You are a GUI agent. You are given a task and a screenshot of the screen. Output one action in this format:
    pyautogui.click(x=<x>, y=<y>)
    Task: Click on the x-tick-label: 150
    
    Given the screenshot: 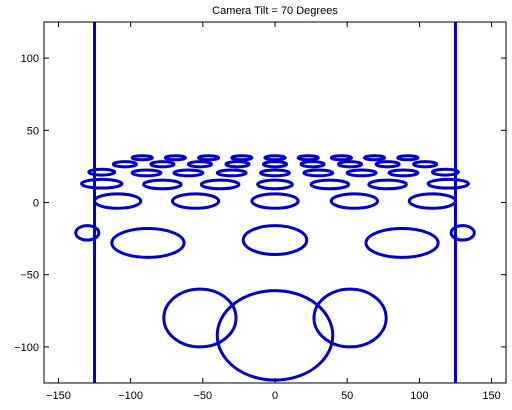 What is the action you would take?
    pyautogui.click(x=491, y=396)
    